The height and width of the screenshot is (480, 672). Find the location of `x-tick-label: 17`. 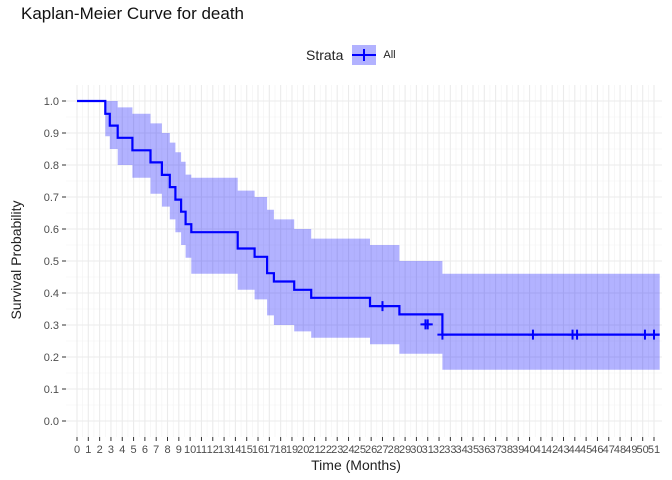

x-tick-label: 17 is located at coordinates (269, 450).